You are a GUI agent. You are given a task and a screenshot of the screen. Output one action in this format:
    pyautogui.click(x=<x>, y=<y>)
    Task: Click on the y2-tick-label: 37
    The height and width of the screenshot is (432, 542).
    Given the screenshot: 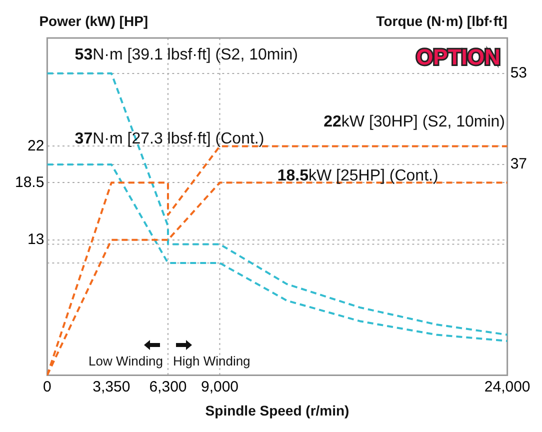 What is the action you would take?
    pyautogui.click(x=519, y=164)
    